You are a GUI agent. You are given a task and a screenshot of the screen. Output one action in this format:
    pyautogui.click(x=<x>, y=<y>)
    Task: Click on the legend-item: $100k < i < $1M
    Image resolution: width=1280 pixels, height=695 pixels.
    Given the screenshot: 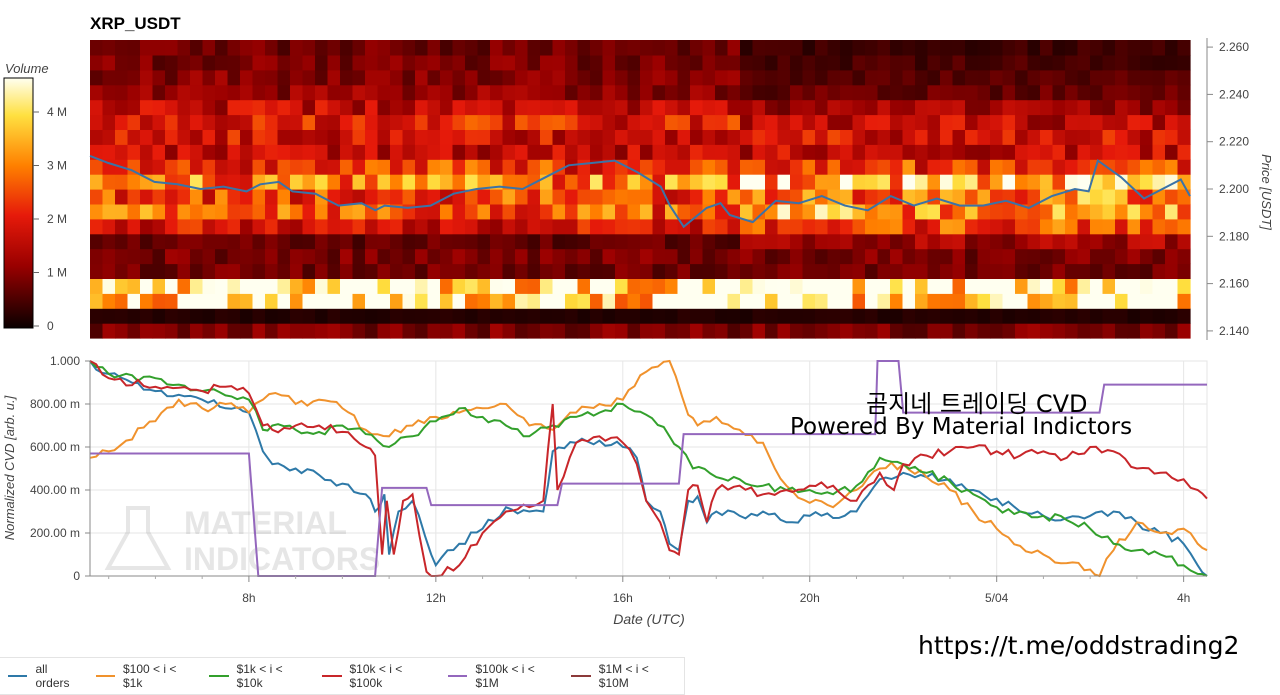 What is the action you would take?
    pyautogui.click(x=503, y=676)
    